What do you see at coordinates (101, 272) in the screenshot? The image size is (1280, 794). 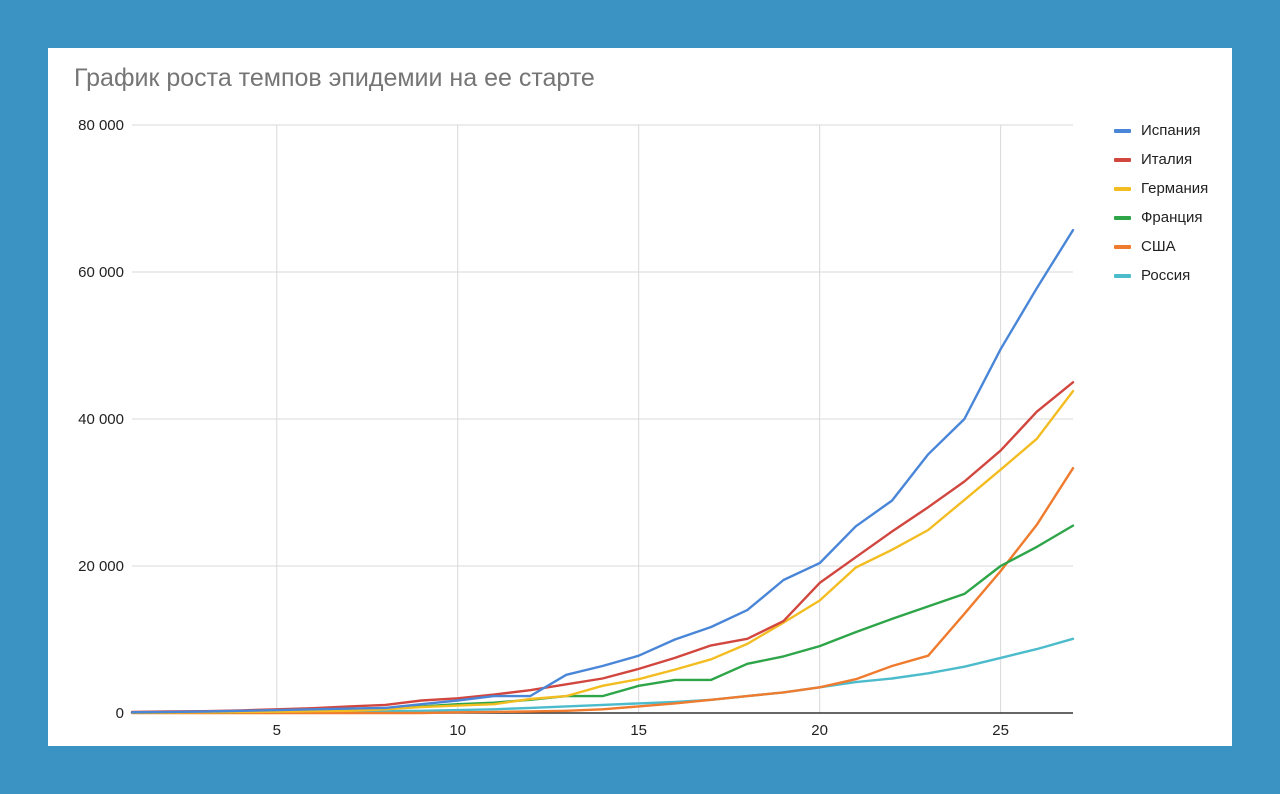 I see `y-tick-label: 60 000` at bounding box center [101, 272].